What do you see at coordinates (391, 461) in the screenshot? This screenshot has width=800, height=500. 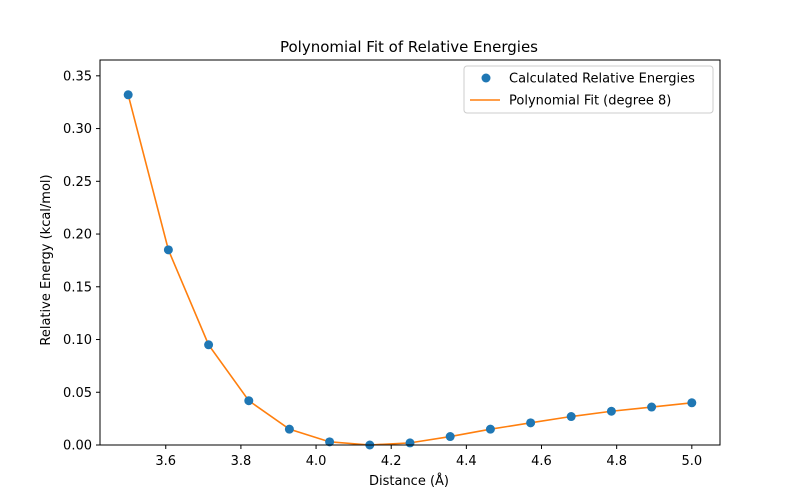 I see `x-tick-label: 4.2` at bounding box center [391, 461].